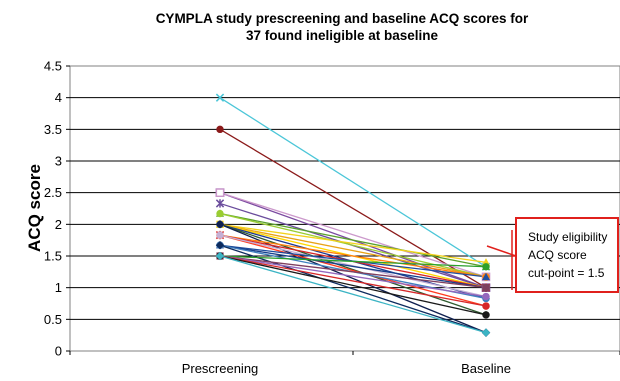 The image size is (620, 381). I want to click on annotation-line-1: Study eligibility, so click(567, 237).